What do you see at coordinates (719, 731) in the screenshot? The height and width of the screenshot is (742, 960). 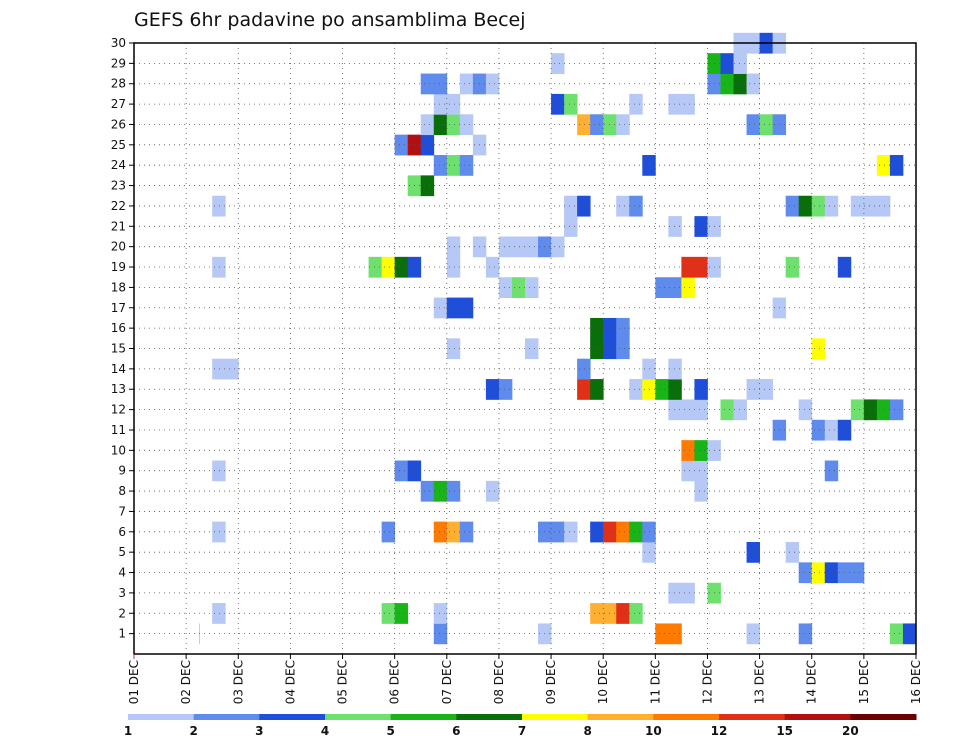 I see `colorbar-label: 12` at bounding box center [719, 731].